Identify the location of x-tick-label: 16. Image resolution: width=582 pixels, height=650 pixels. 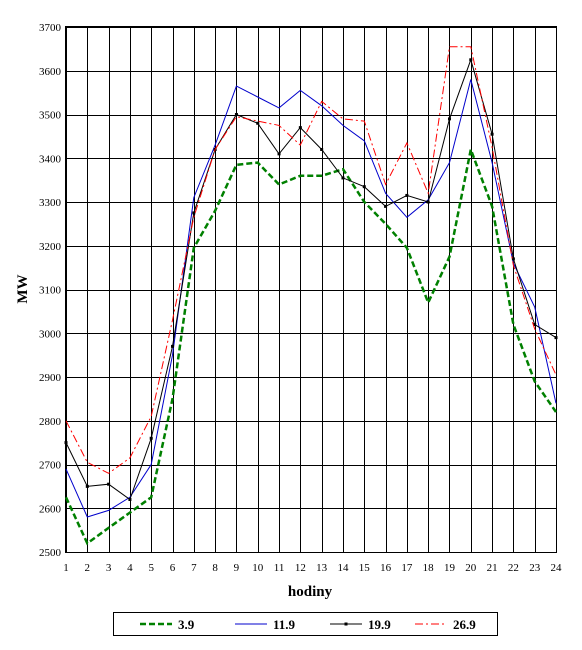
(386, 568).